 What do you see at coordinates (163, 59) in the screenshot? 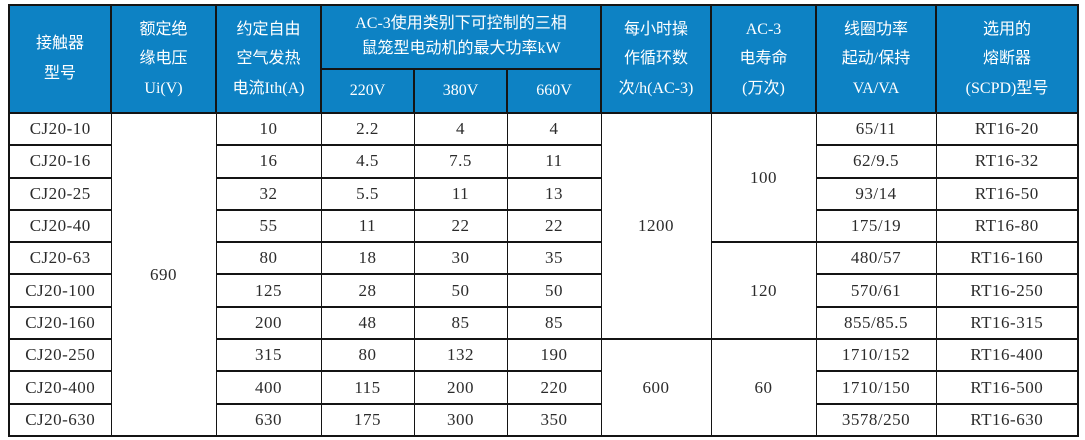
I see `header-insulation-voltage: 额定绝 缘电压 Ui(V)` at bounding box center [163, 59].